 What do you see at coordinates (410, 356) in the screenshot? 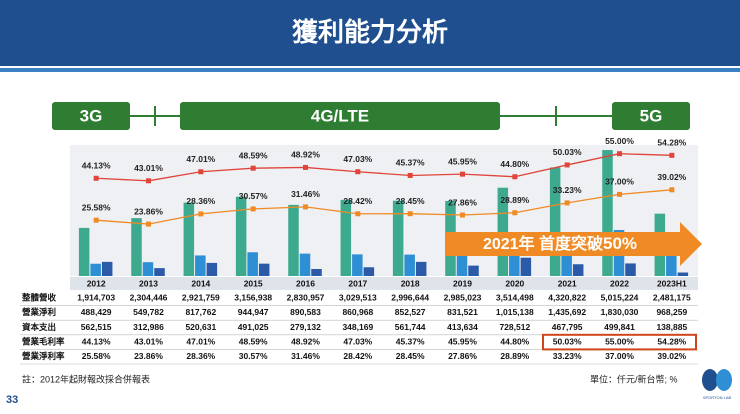
I see `table-cell: 28.45%` at bounding box center [410, 356].